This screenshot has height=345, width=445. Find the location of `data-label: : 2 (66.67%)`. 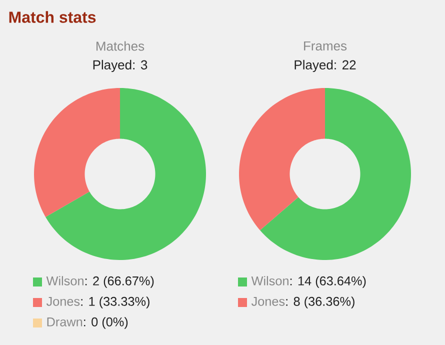

data-label: : 2 (66.67%) is located at coordinates (119, 282).